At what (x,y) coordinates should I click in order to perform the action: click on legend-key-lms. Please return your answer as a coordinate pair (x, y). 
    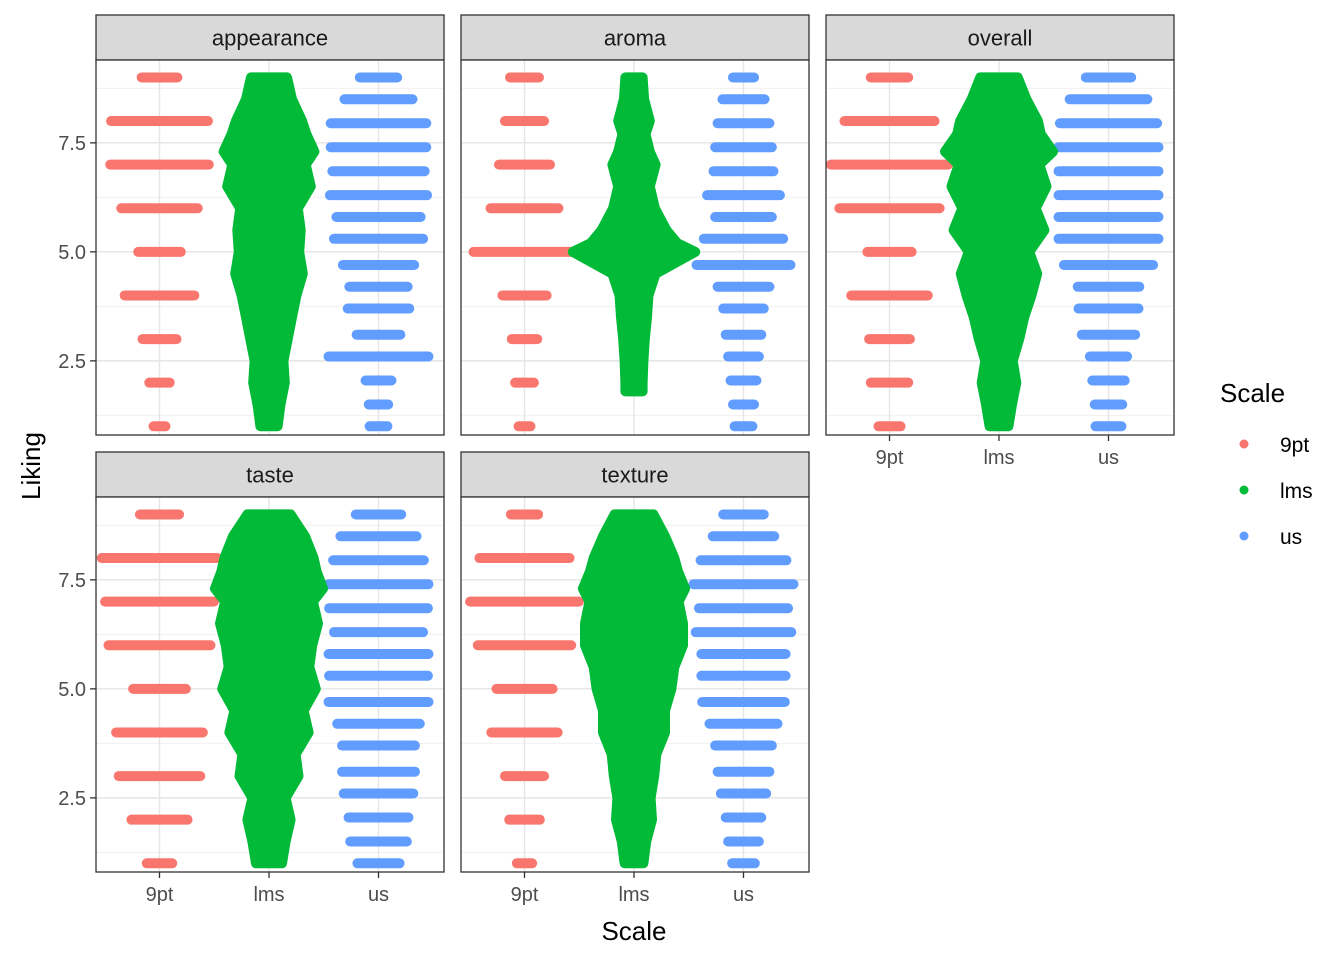
    Looking at the image, I should click on (1244, 490).